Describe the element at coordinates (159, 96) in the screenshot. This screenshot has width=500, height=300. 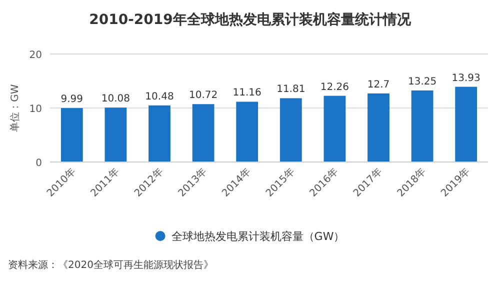
I see `data-label: 10.48` at that location.